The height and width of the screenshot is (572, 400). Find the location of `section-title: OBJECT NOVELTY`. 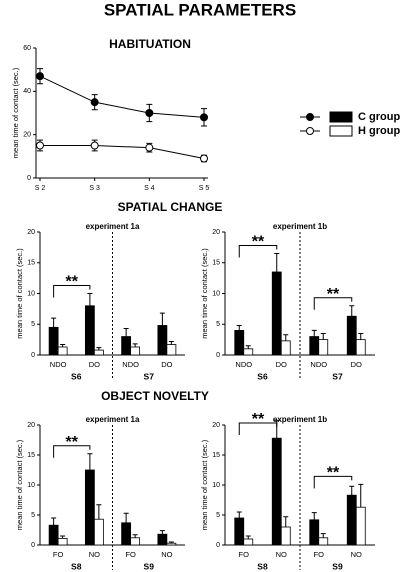

section-title: OBJECT NOVELTY is located at coordinates (155, 396).